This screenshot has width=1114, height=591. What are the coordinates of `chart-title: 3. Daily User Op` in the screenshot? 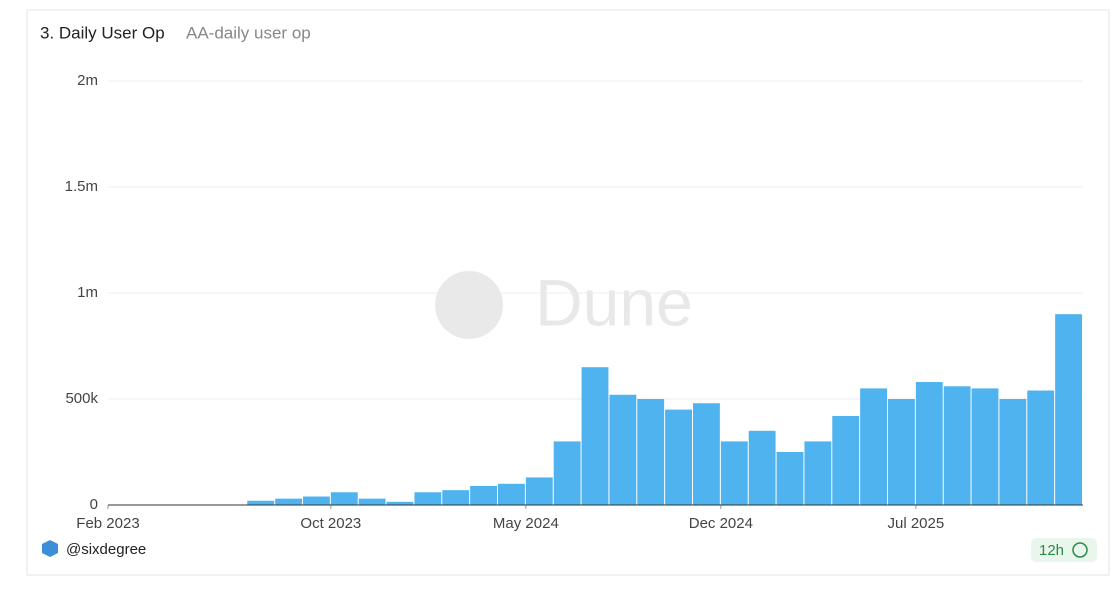 It's located at (102, 32).